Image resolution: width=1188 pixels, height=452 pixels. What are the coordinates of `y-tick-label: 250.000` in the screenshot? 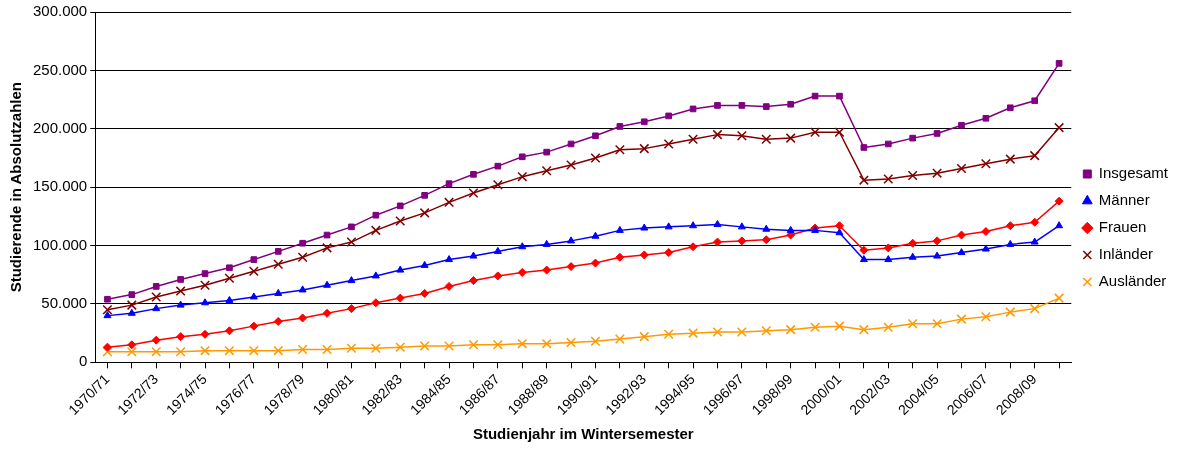 It's located at (60, 69).